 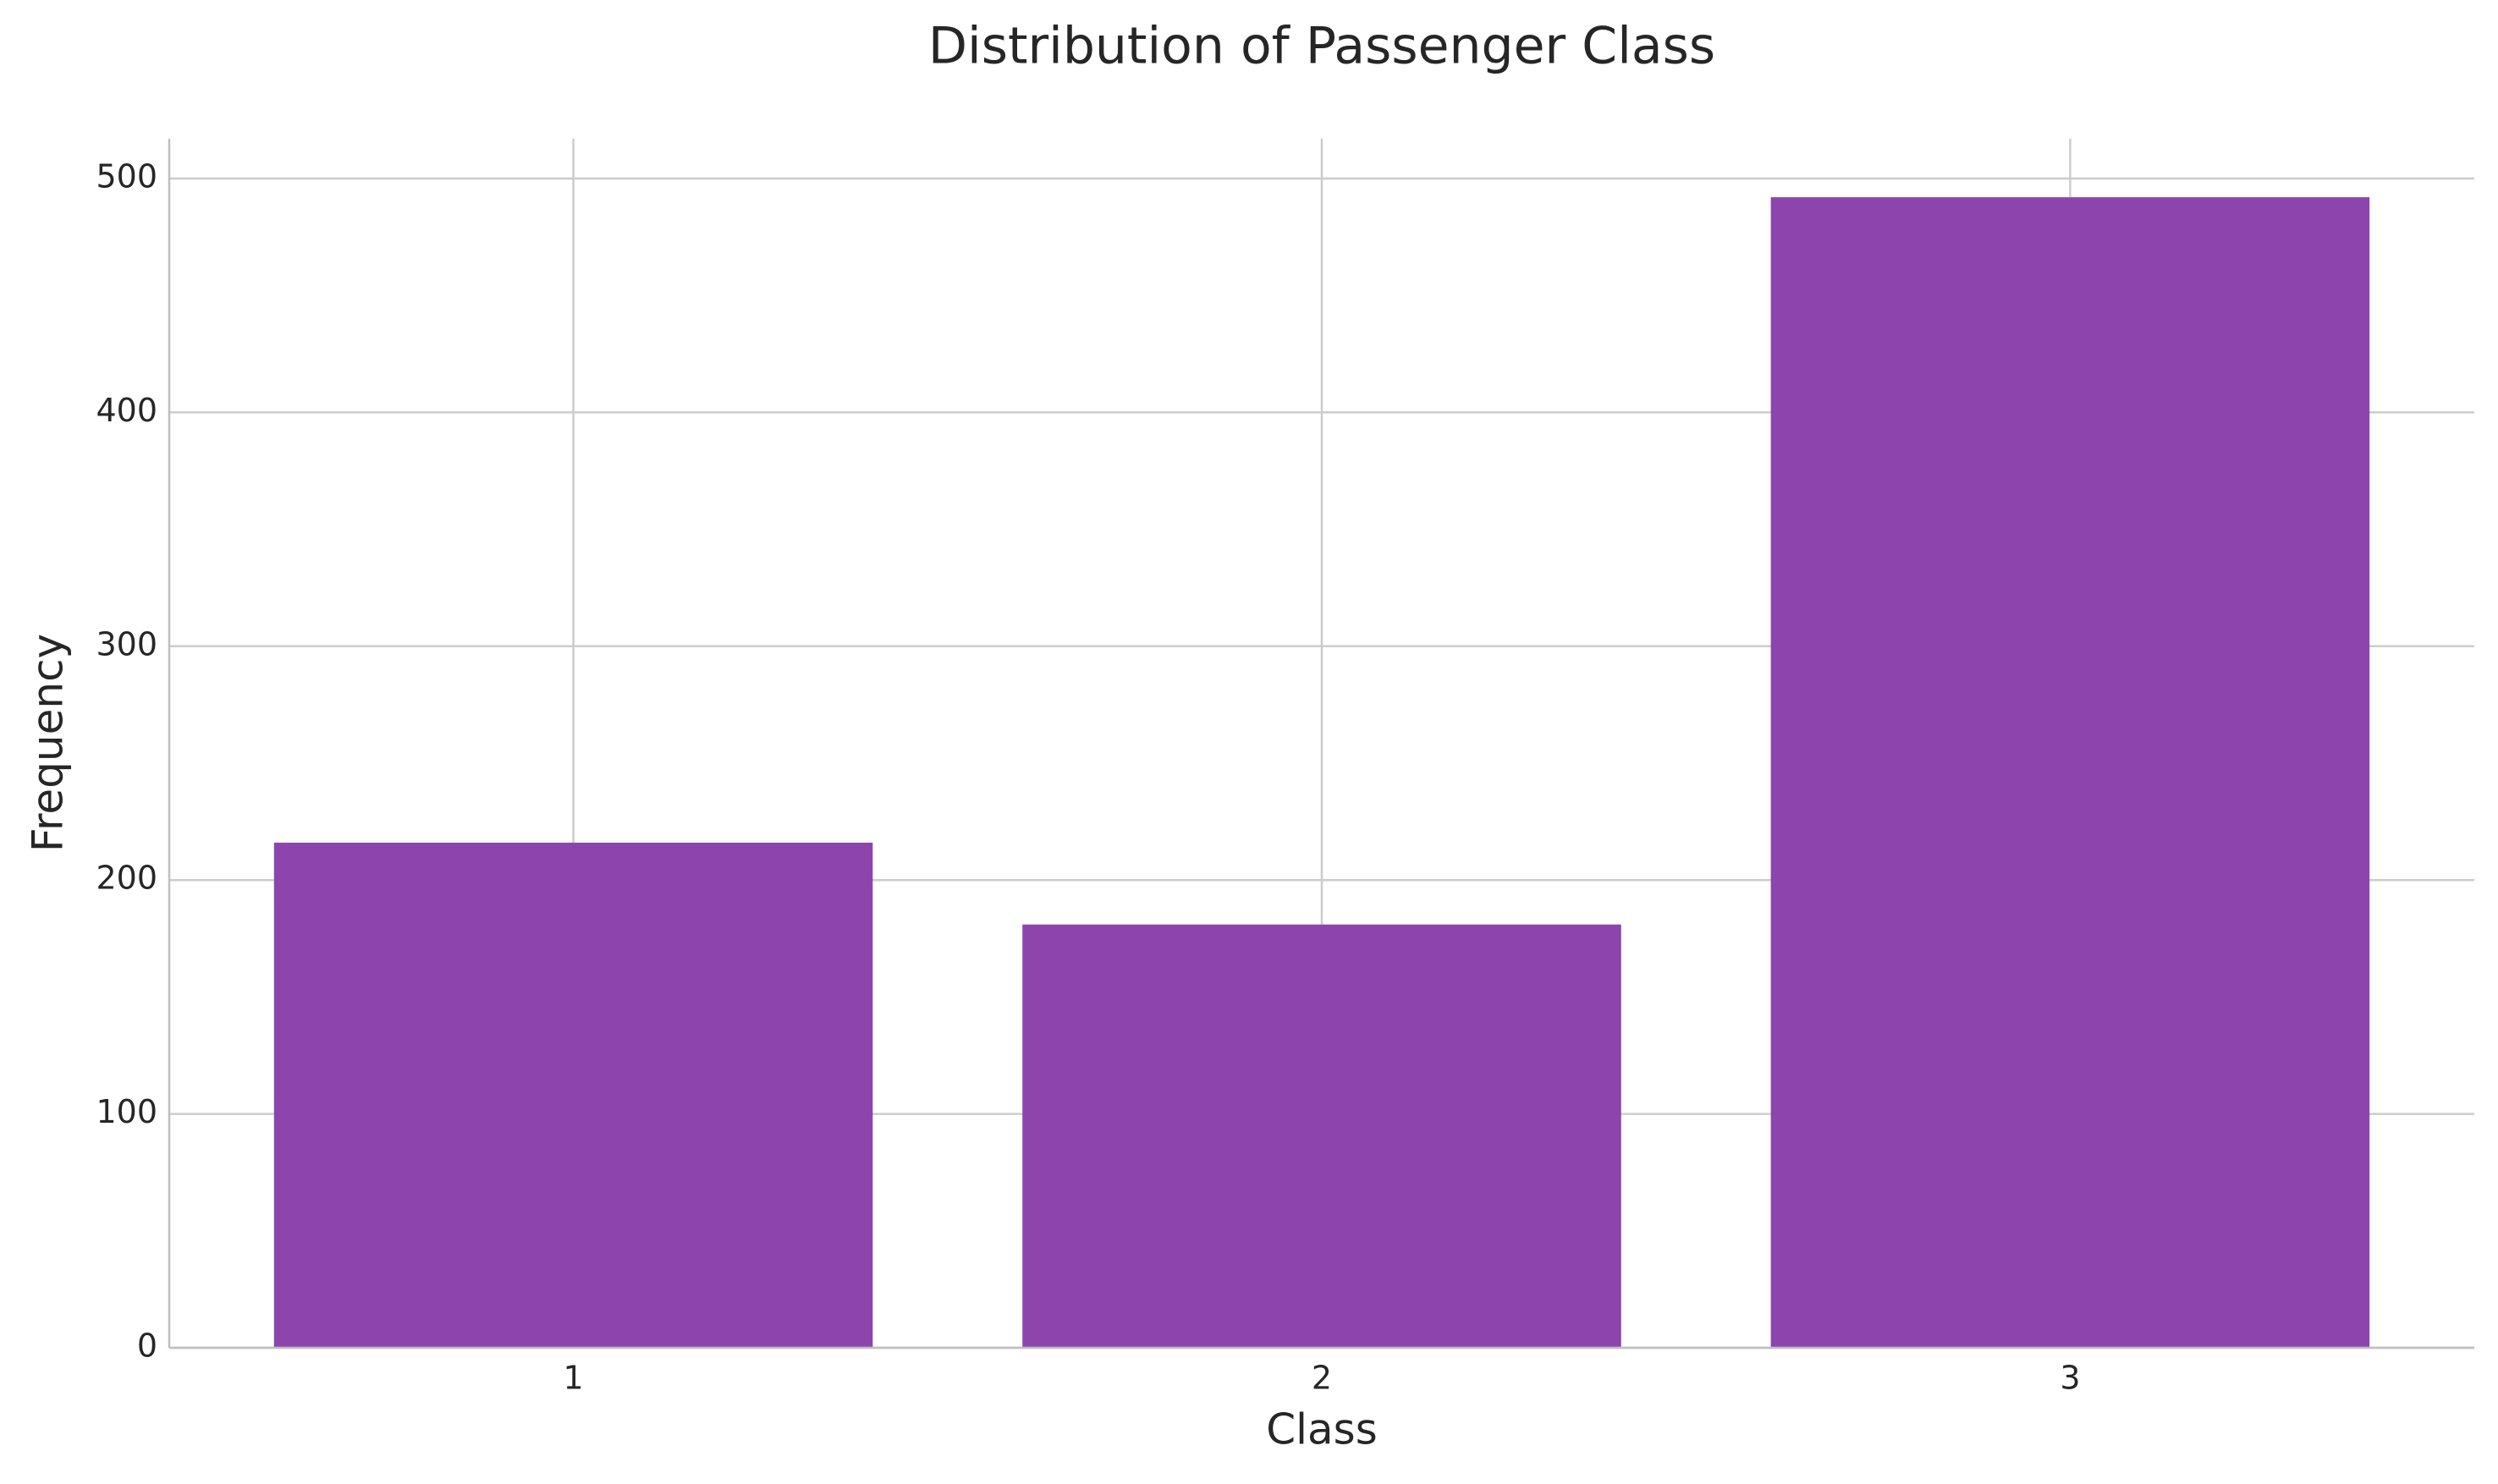 What do you see at coordinates (147, 1346) in the screenshot?
I see `y-tick-label: 0` at bounding box center [147, 1346].